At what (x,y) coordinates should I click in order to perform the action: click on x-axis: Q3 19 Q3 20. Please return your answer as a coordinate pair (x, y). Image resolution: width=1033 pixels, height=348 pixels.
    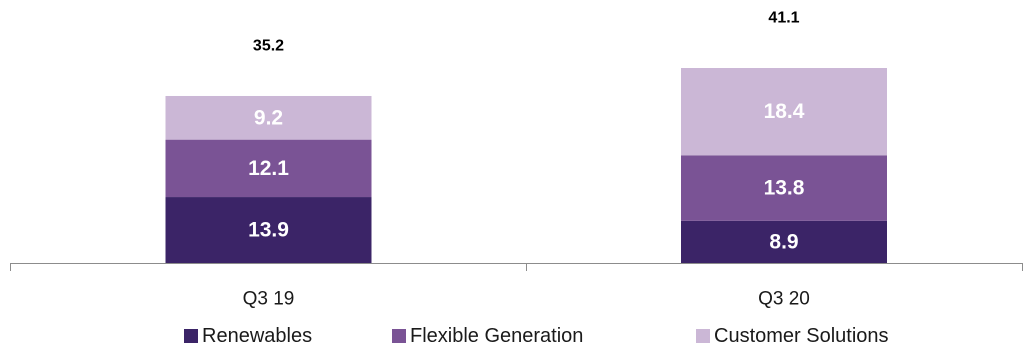
    Looking at the image, I should click on (516, 286).